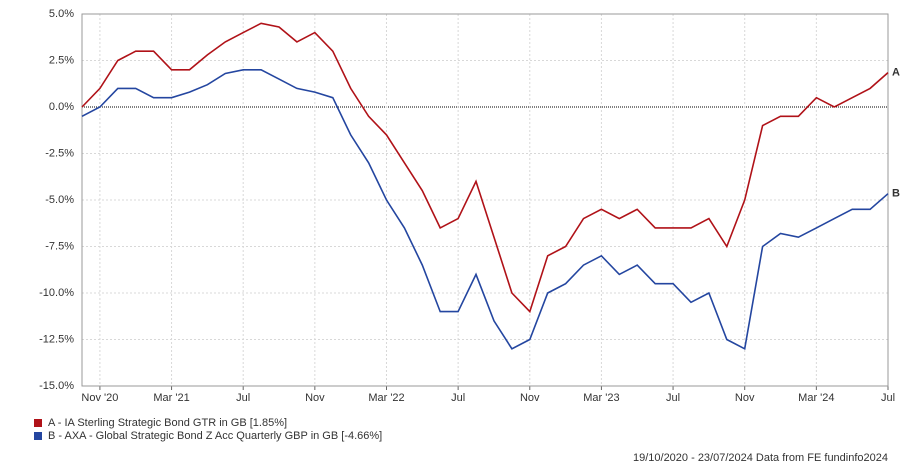 The height and width of the screenshot is (467, 900). What do you see at coordinates (61, 14) in the screenshot?
I see `y-tick-label: 5.0%` at bounding box center [61, 14].